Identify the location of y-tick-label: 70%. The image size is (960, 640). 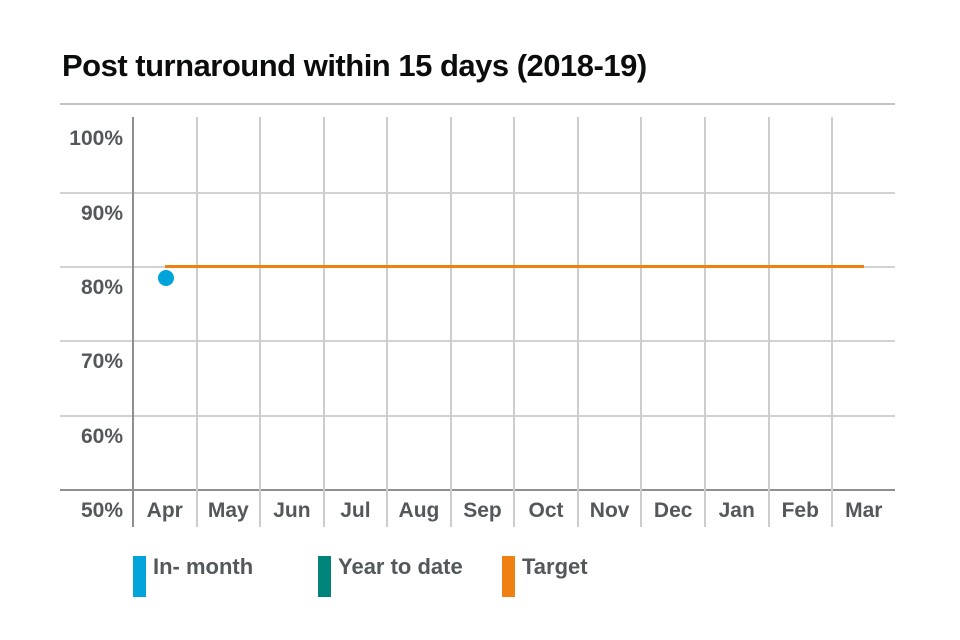
(101, 362).